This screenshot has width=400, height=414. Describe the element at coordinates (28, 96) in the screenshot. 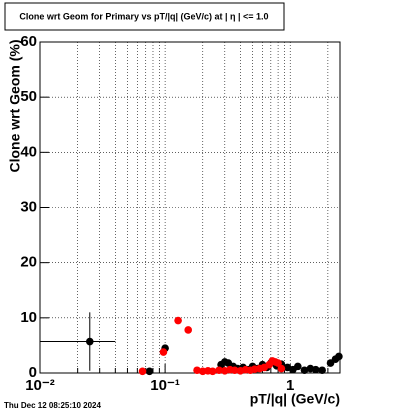

I see `y-tick-label: 50` at that location.